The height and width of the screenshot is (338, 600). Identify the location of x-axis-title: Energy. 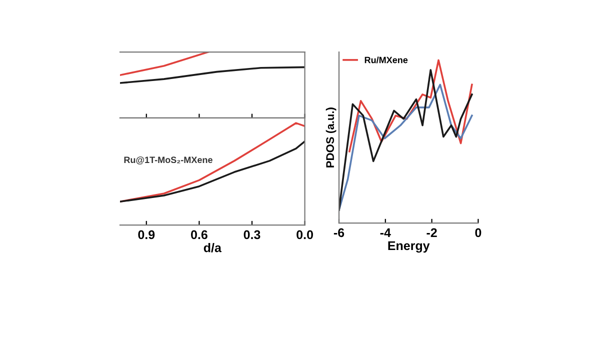
(409, 247).